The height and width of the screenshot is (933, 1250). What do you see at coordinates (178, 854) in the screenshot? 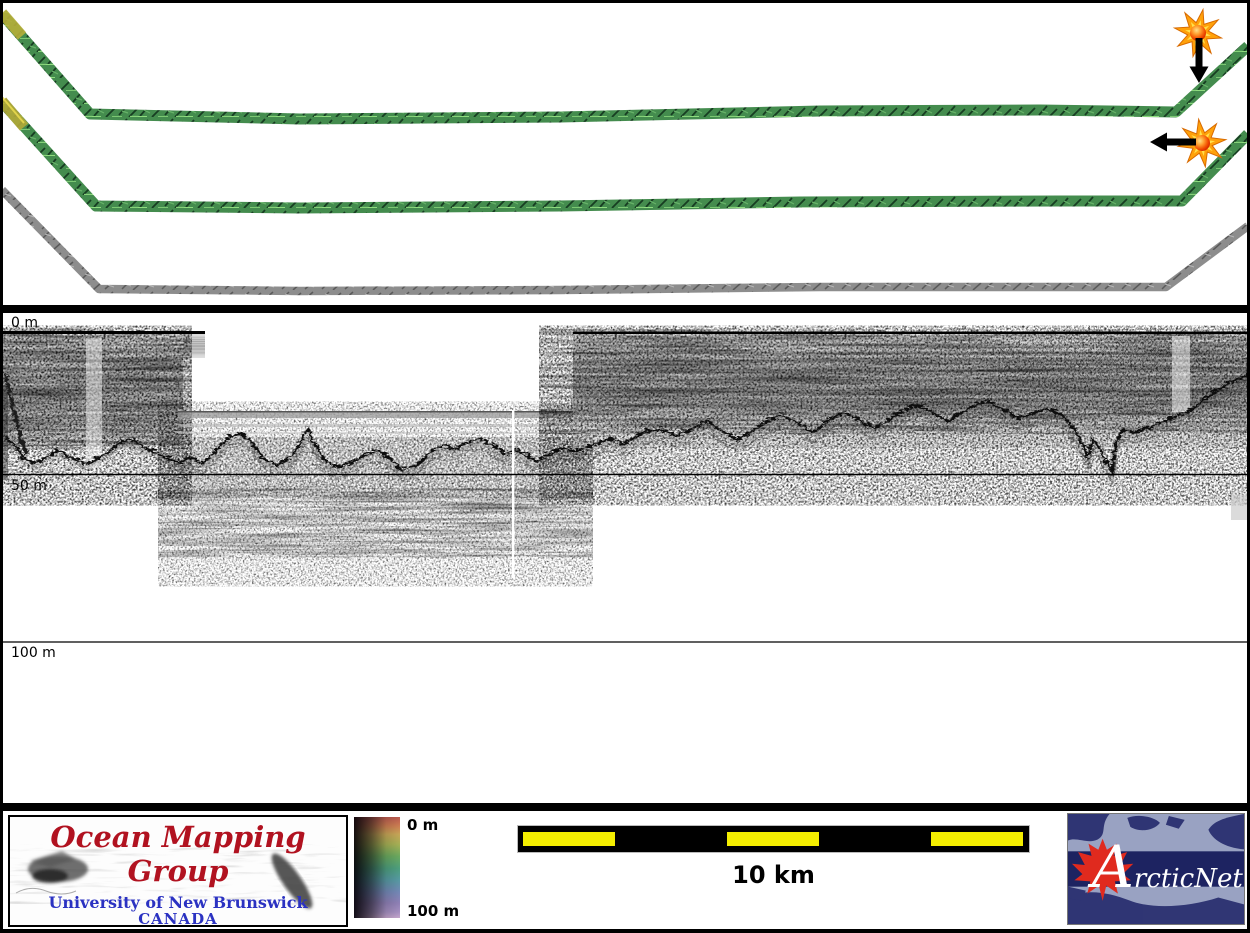
I see `omg-title: Ocean Mapping Group` at bounding box center [178, 854].